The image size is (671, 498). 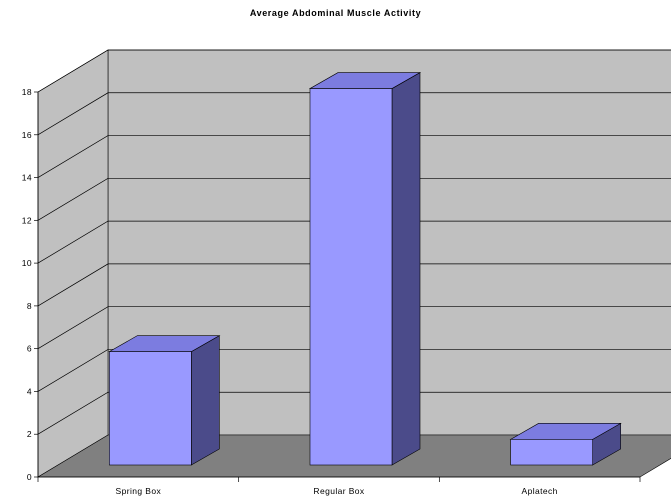 What do you see at coordinates (27, 135) in the screenshot?
I see `y-tick-label: 16` at bounding box center [27, 135].